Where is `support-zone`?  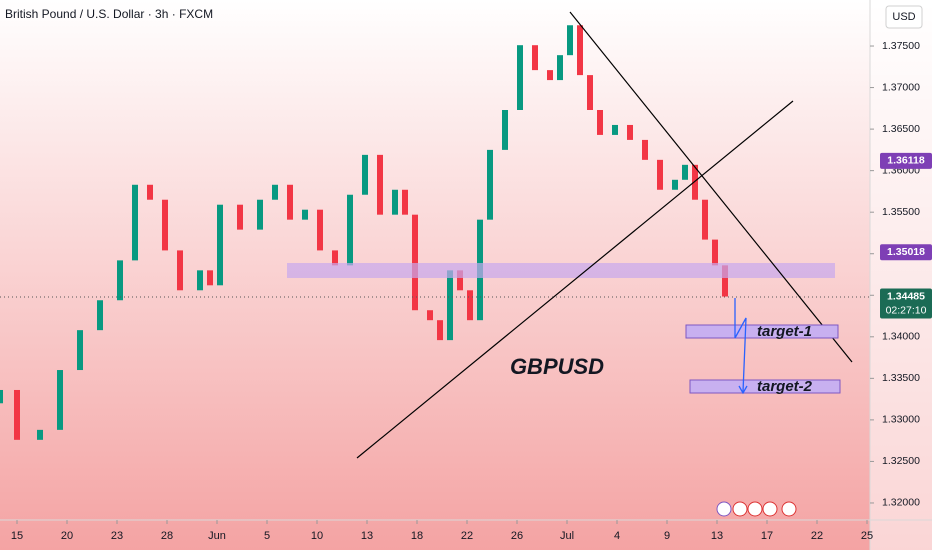 support-zone is located at coordinates (561, 270).